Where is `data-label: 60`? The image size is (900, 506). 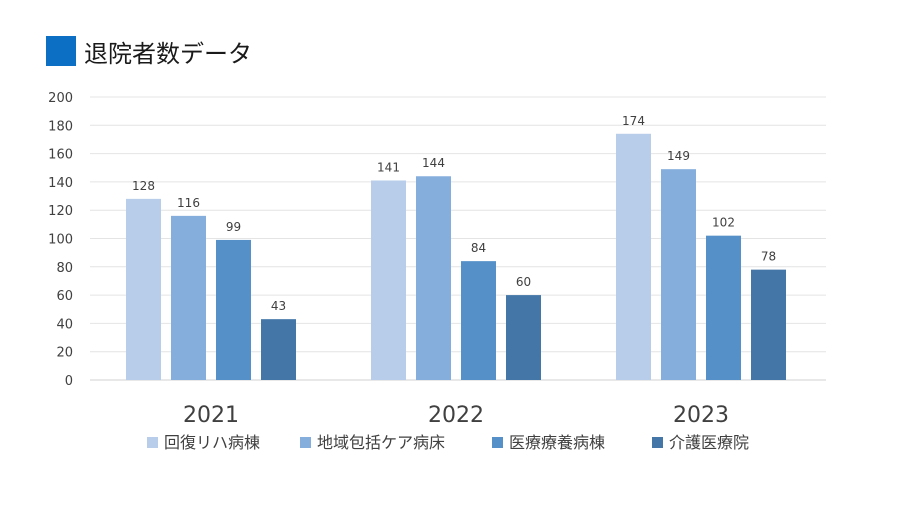
data-label: 60 is located at coordinates (523, 282).